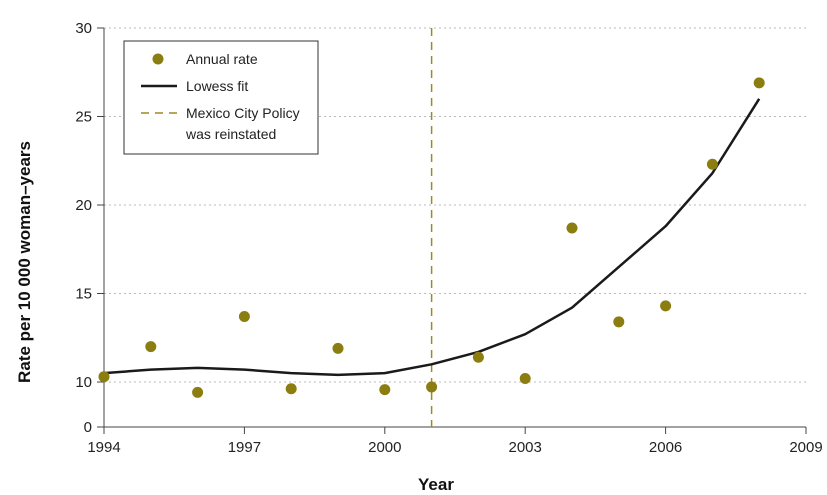 This screenshot has width=827, height=495. I want to click on y-tick-label: 20, so click(83, 205).